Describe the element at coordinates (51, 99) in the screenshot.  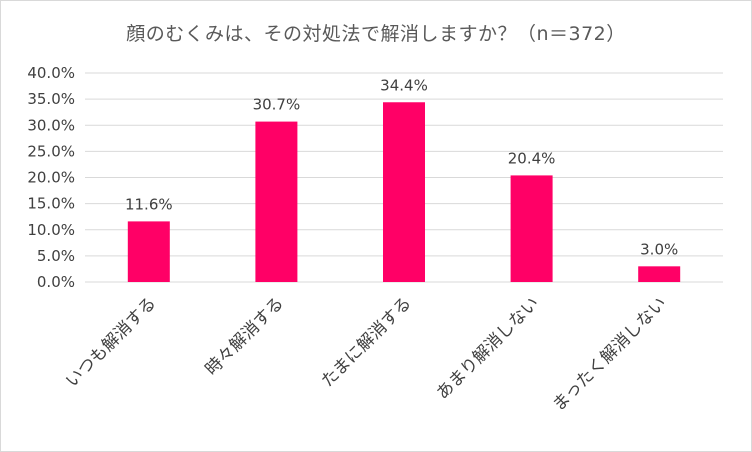
I see `y-tick-label: 35.0%` at that location.